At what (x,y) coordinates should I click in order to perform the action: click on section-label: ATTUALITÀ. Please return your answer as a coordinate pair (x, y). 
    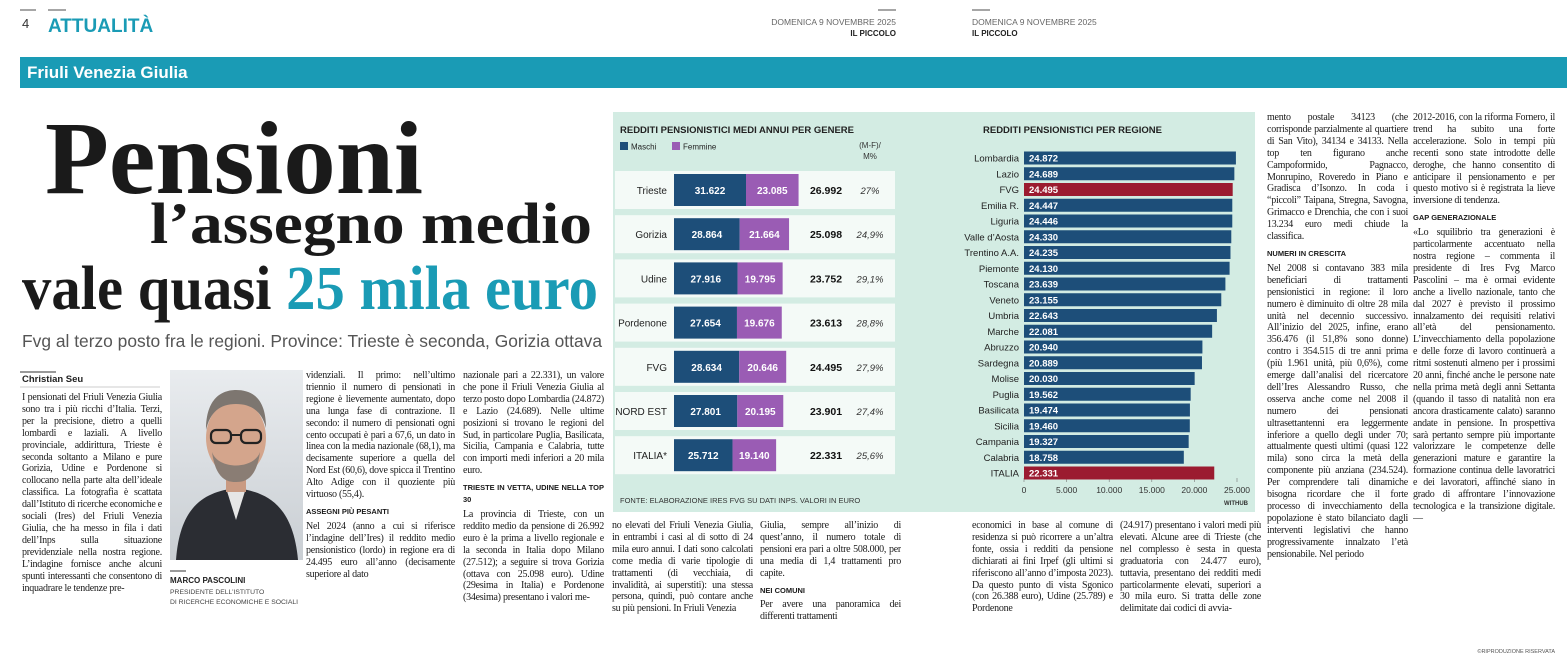
    Looking at the image, I should click on (100, 26).